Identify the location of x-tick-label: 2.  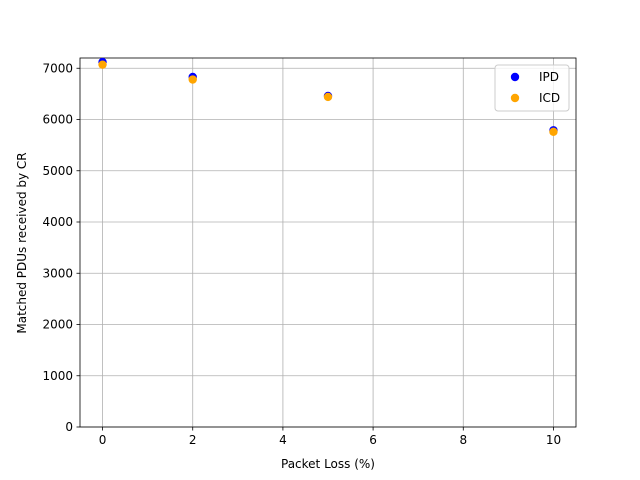
(193, 440).